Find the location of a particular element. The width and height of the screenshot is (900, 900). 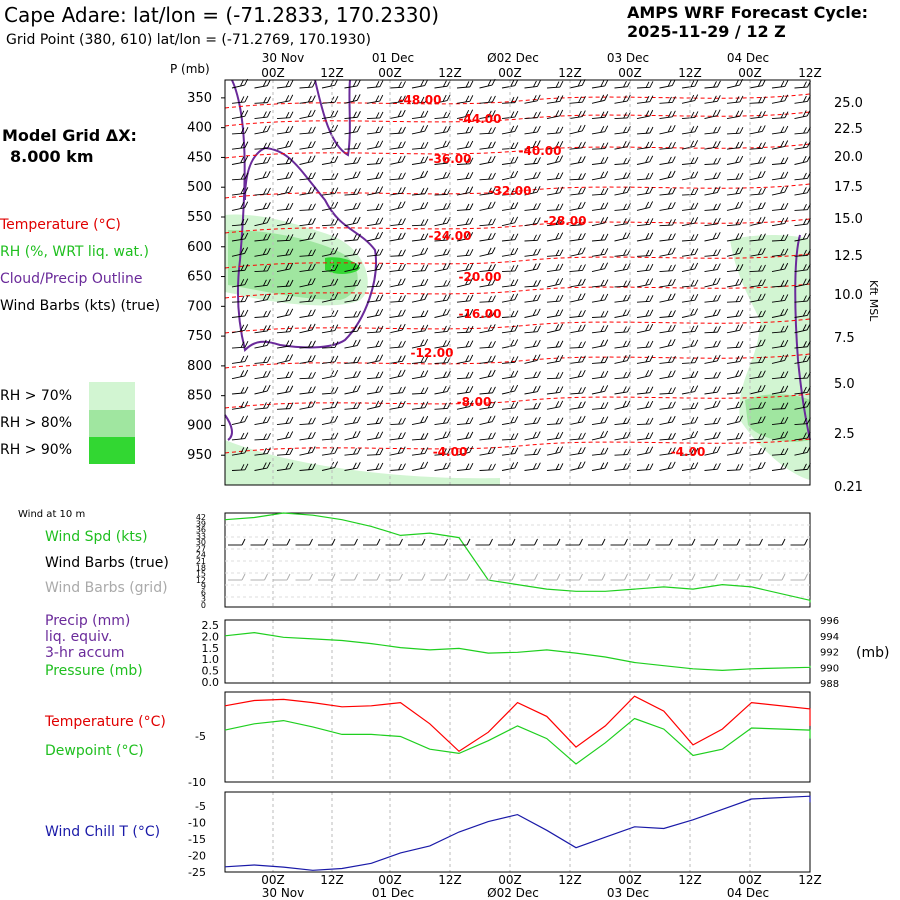

rh70-swatch is located at coordinates (112, 396).